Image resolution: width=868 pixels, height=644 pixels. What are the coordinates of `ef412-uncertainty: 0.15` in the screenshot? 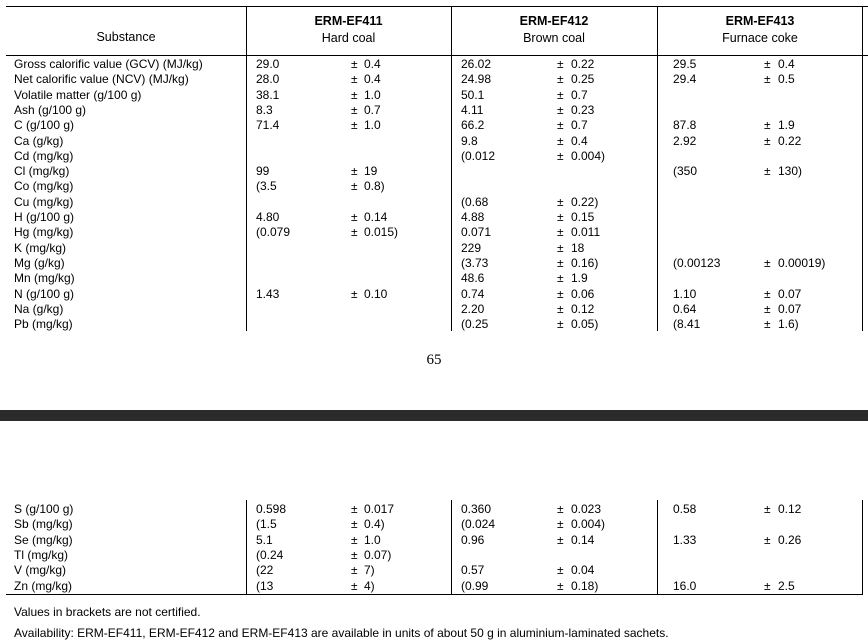 It's located at (583, 217).